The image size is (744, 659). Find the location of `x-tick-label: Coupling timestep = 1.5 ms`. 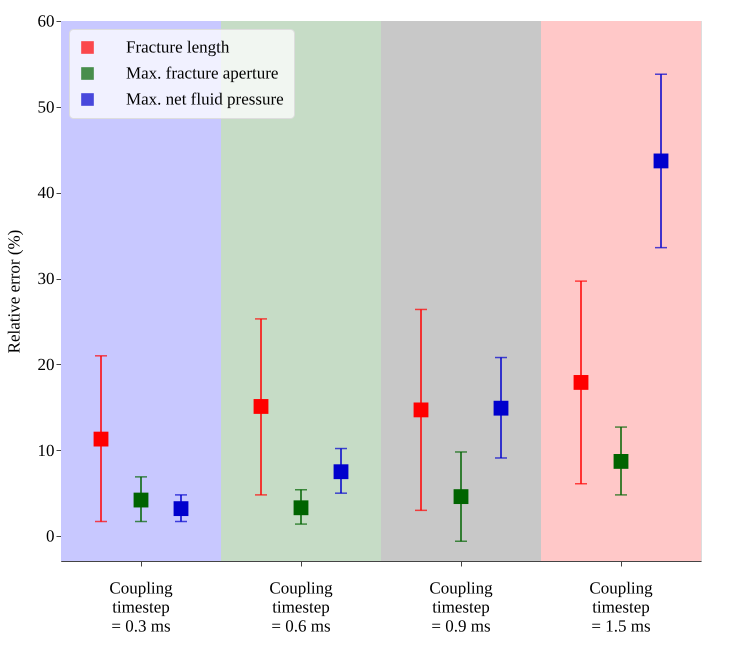

x-tick-label: Coupling timestep = 1.5 ms is located at coordinates (621, 607).